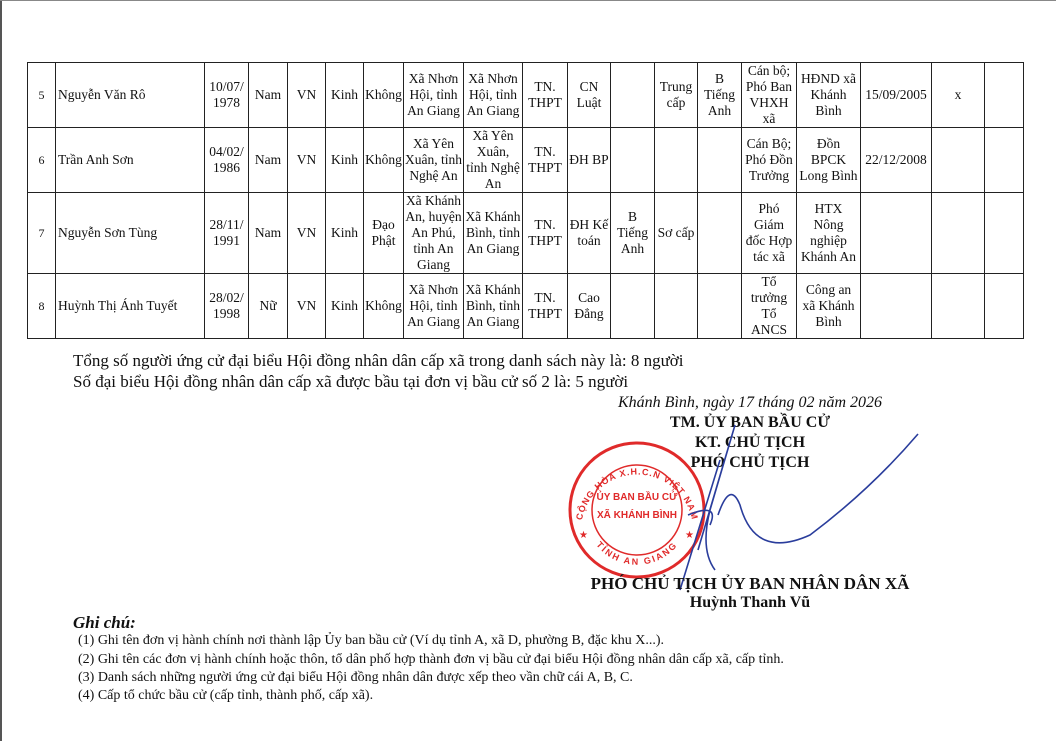  I want to click on scan-edge-top, so click(528, 0).